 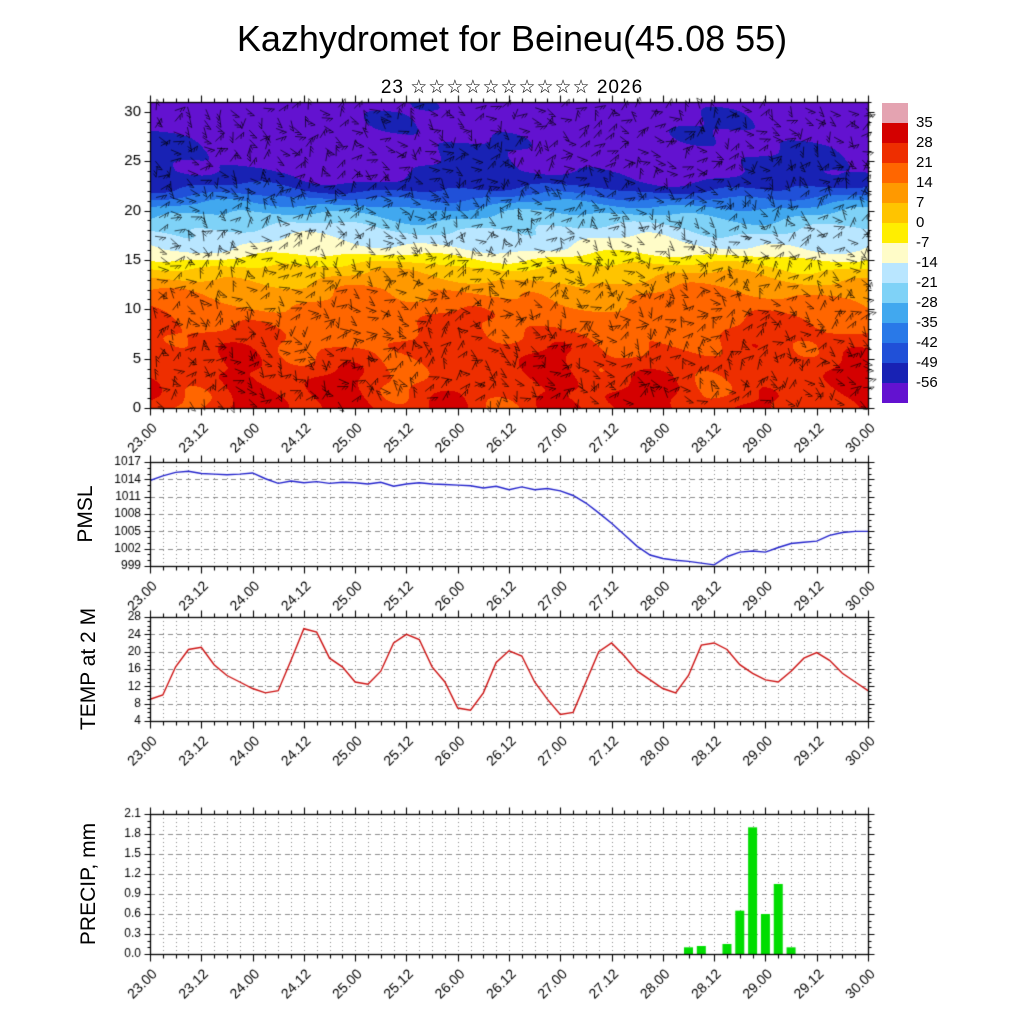 I want to click on colorbar-tick-label: -14, so click(x=927, y=262).